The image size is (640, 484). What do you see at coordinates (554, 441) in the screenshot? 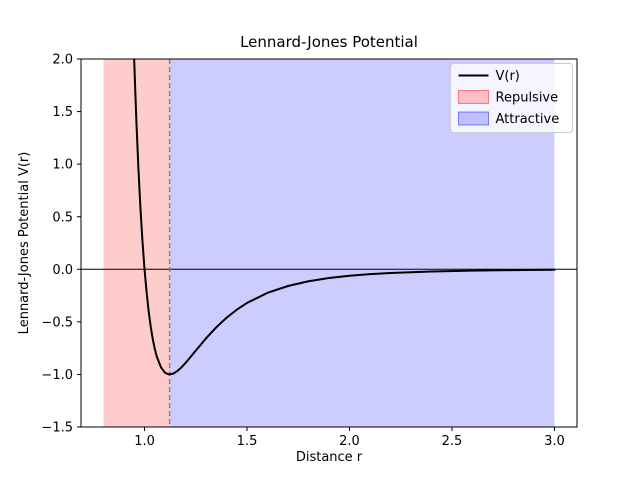
I see `x-tick-label: 3.0` at bounding box center [554, 441].